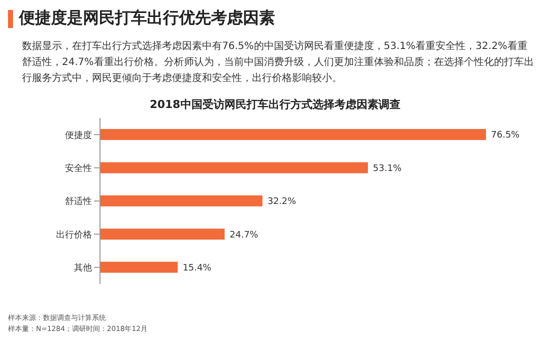 The width and height of the screenshot is (550, 343). What do you see at coordinates (278, 63) in the screenshot?
I see `chart-subtitle: 数据显示，在打车出行方式选择考虑因素中有76.5%的中国受访网民看重便捷度，53.1%看重安全性，32.2%看重舒适性，24.7%看重出行价格。分析师认为，当前中国消费升级，人们更加注重体验和品质；在选择个性化的打车出行服务方式中，网民更倾向于考虑便捷度和安全性，出行价格影响较小。` at bounding box center [278, 63].